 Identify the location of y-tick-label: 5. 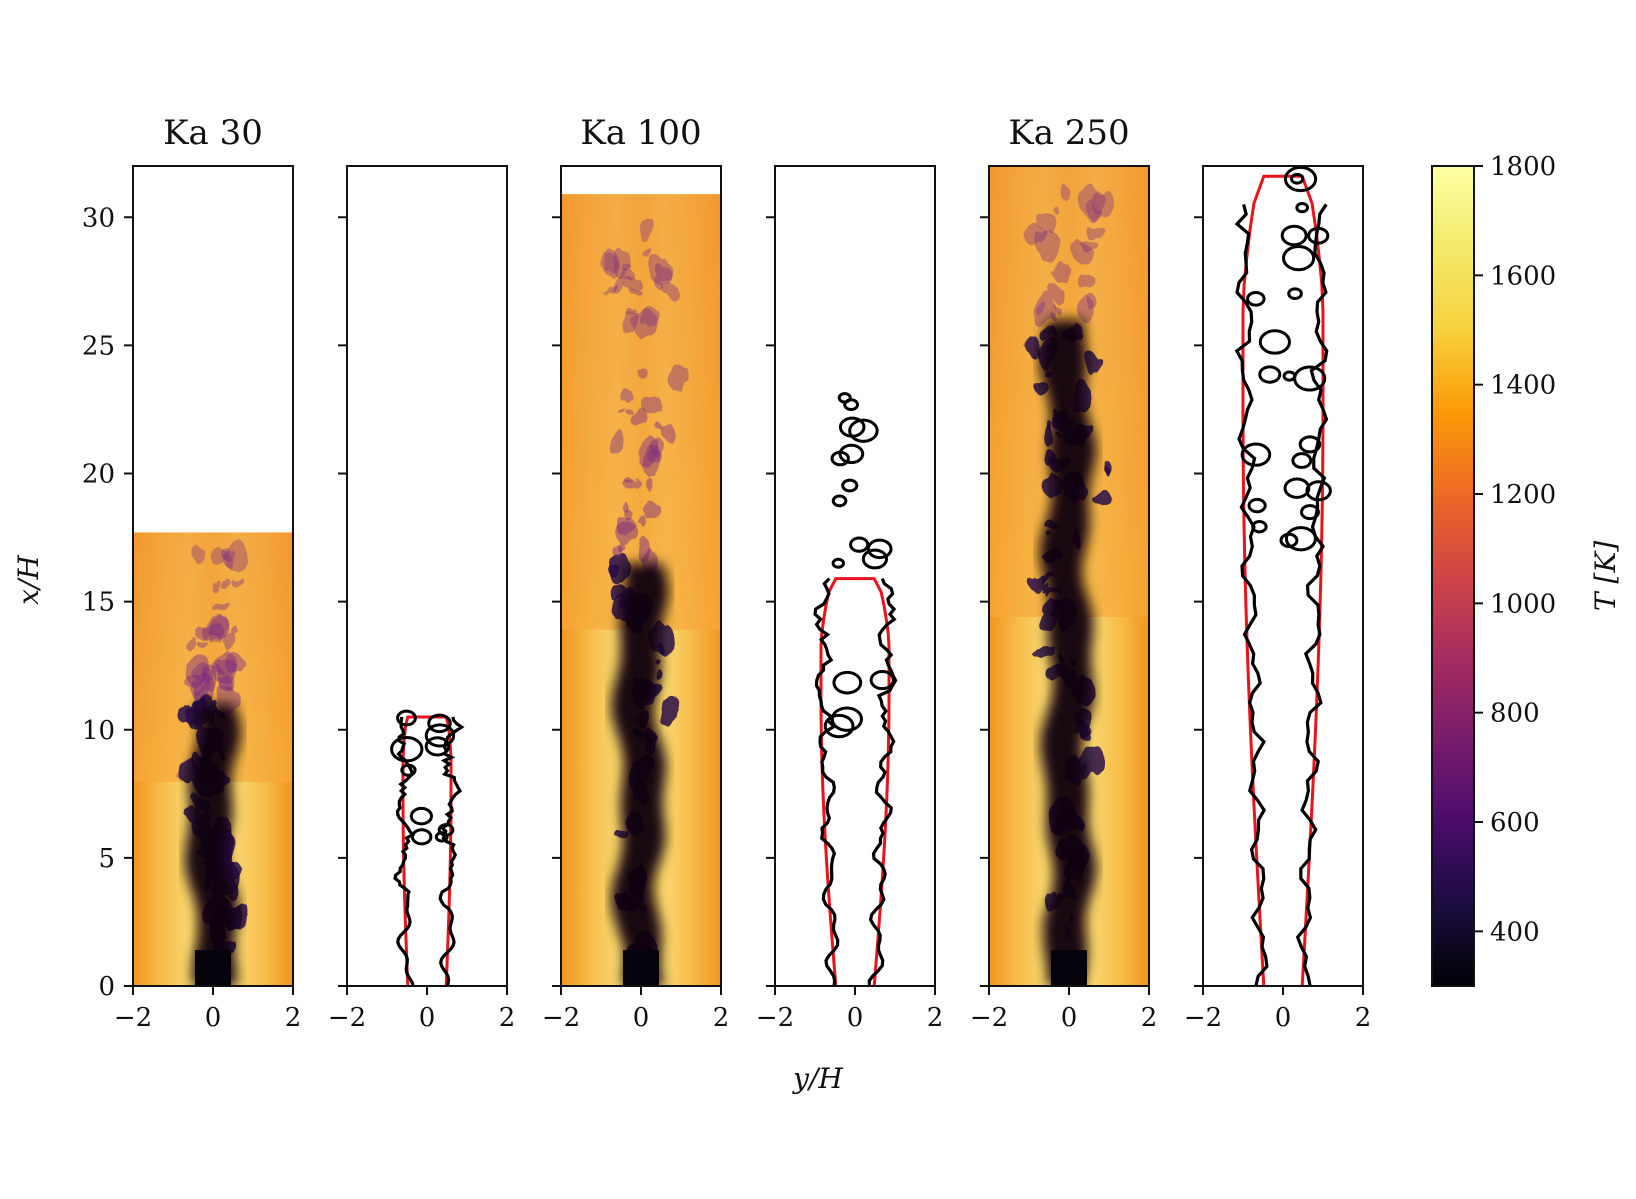
(106, 859).